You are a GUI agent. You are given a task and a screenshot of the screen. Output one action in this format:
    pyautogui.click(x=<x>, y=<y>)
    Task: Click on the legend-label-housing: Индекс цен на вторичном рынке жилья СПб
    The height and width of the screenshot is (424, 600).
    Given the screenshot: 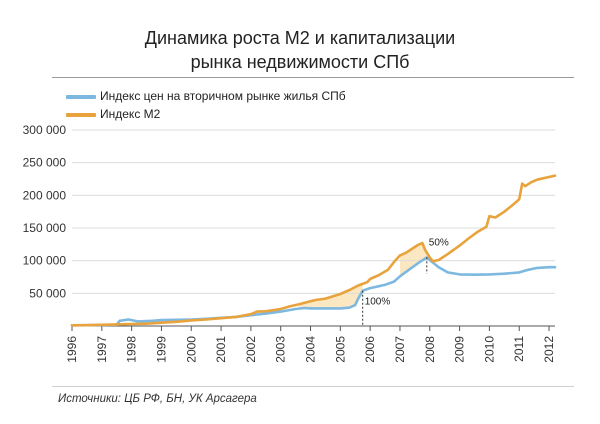 What is the action you would take?
    pyautogui.click(x=223, y=96)
    